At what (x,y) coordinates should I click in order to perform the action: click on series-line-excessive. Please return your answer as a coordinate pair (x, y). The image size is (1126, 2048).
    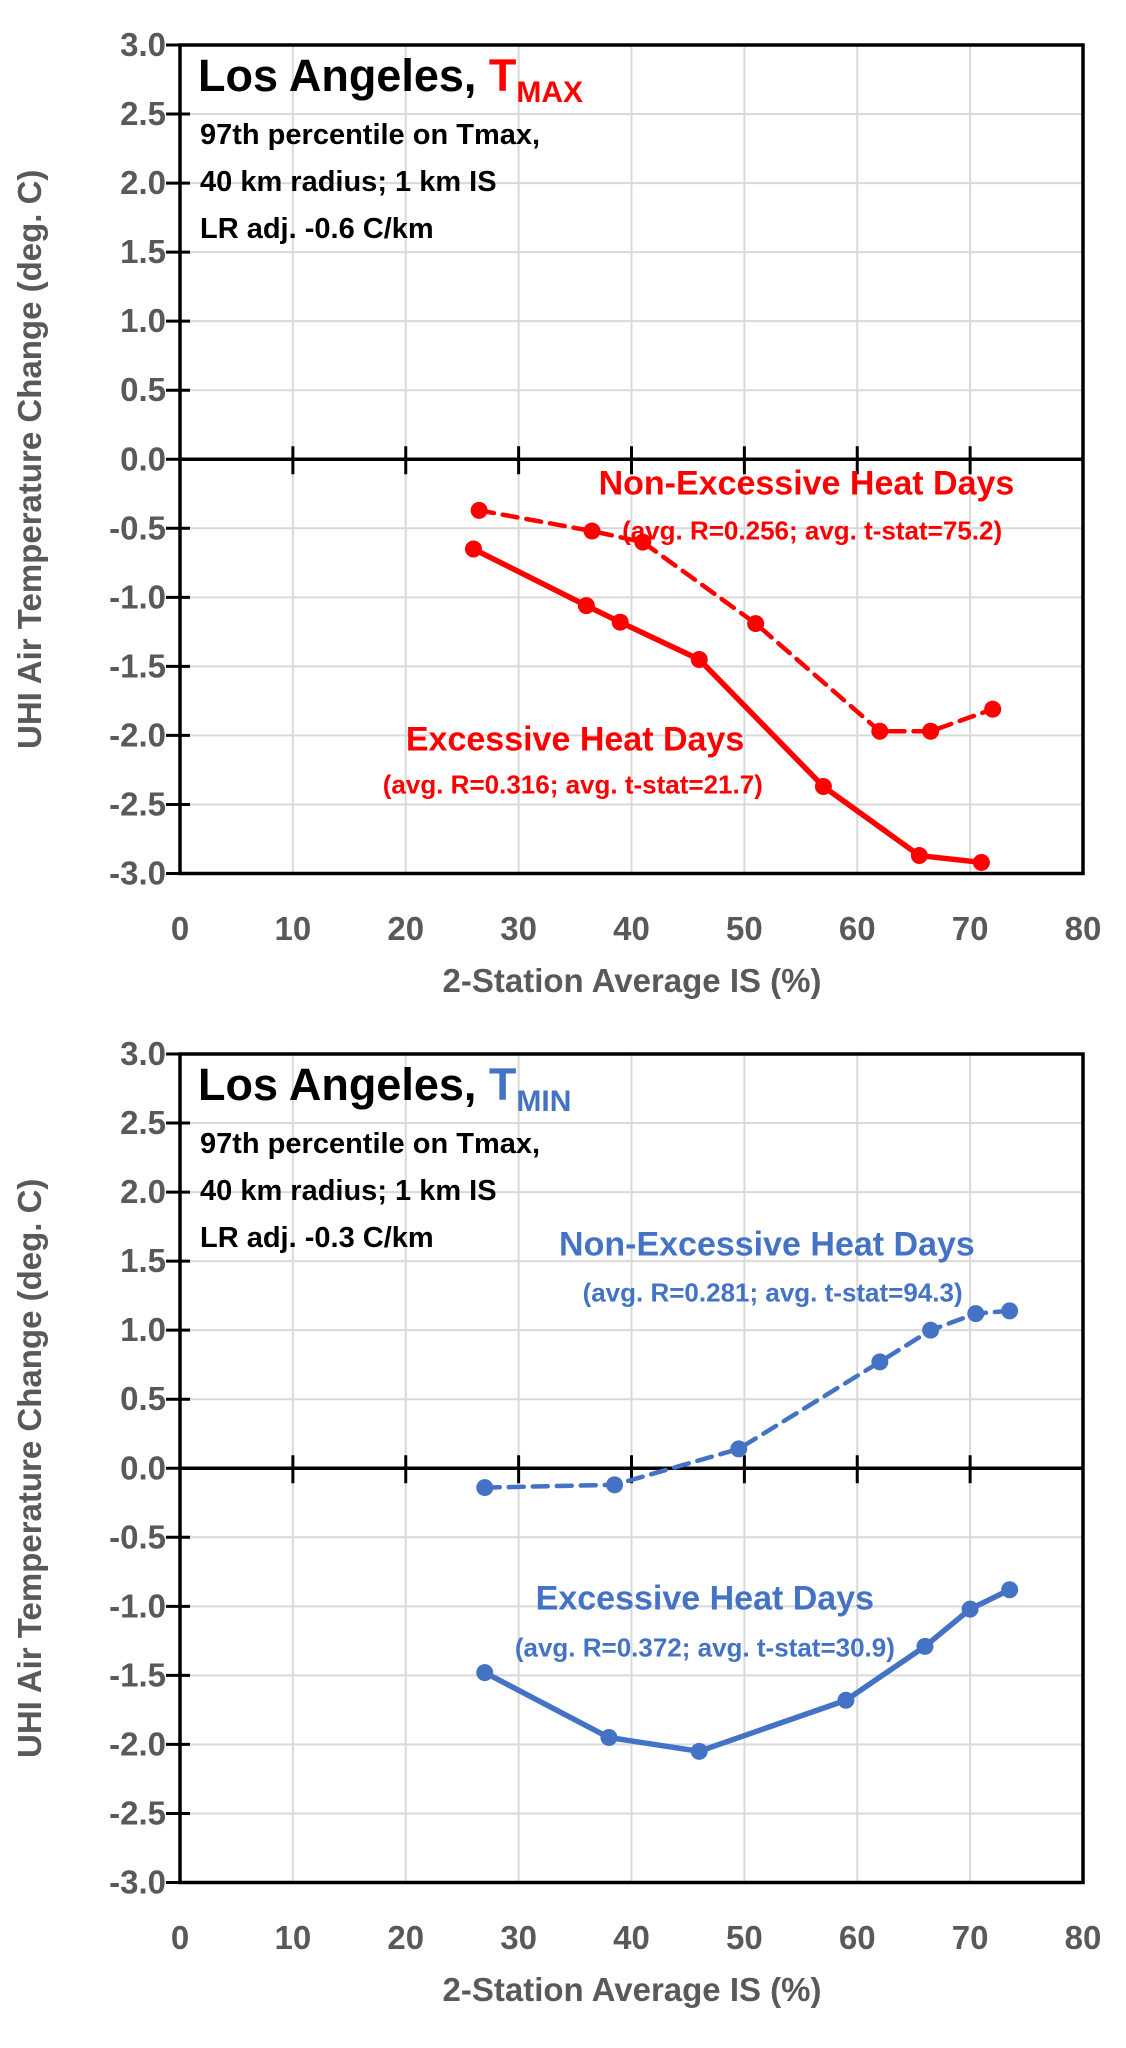
    Looking at the image, I should click on (727, 706).